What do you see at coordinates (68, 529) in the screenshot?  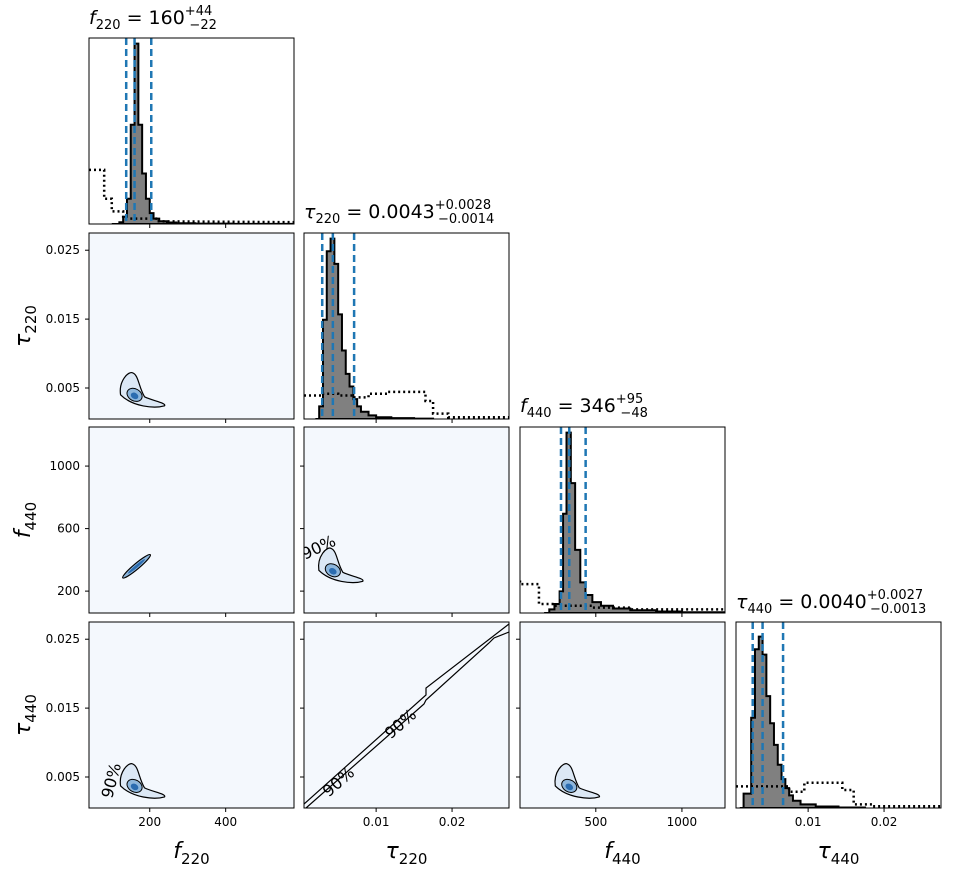 I see `y-tick-label: 600` at bounding box center [68, 529].